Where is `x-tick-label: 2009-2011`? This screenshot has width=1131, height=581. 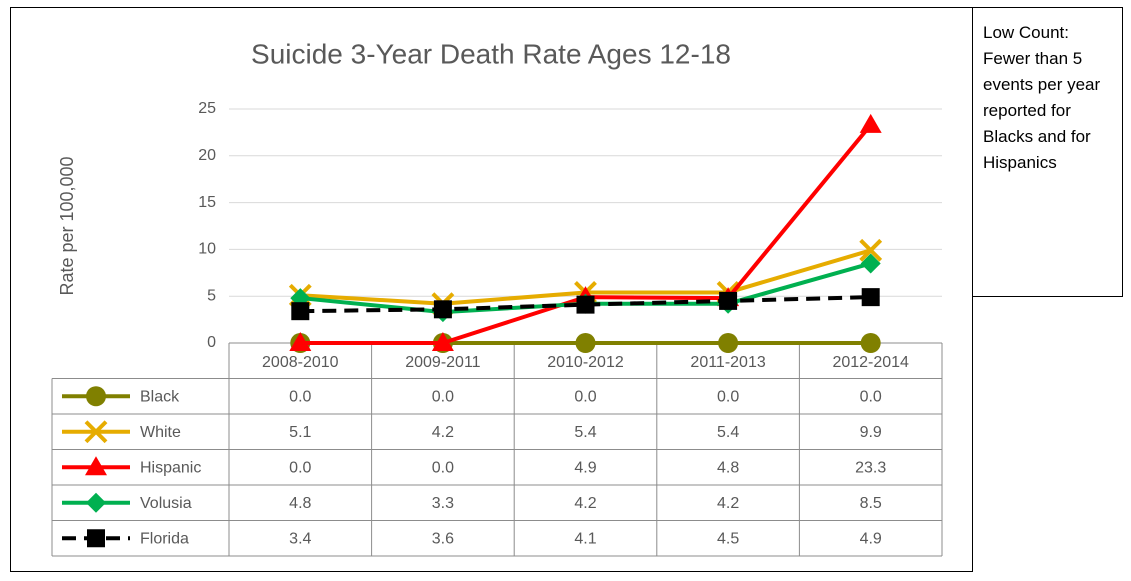
x-tick-label: 2009-2011 is located at coordinates (442, 362).